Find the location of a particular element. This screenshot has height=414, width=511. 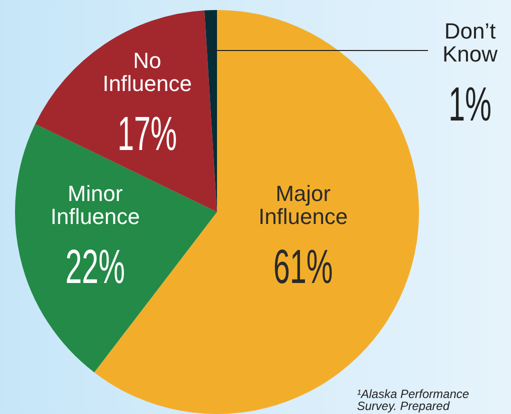

data-label: 22% is located at coordinates (95, 267).